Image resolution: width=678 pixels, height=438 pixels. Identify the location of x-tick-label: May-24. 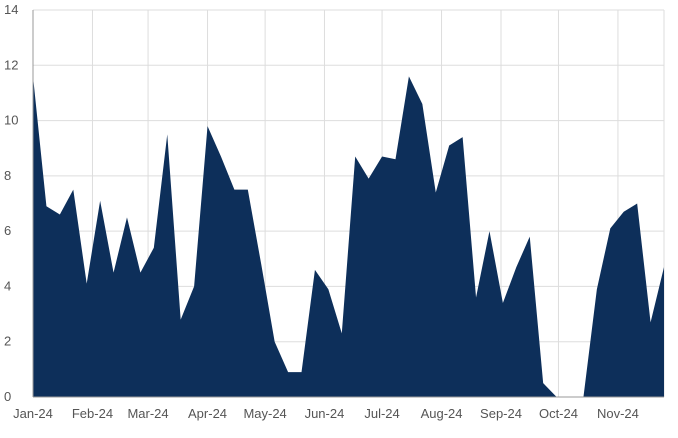
(264, 413).